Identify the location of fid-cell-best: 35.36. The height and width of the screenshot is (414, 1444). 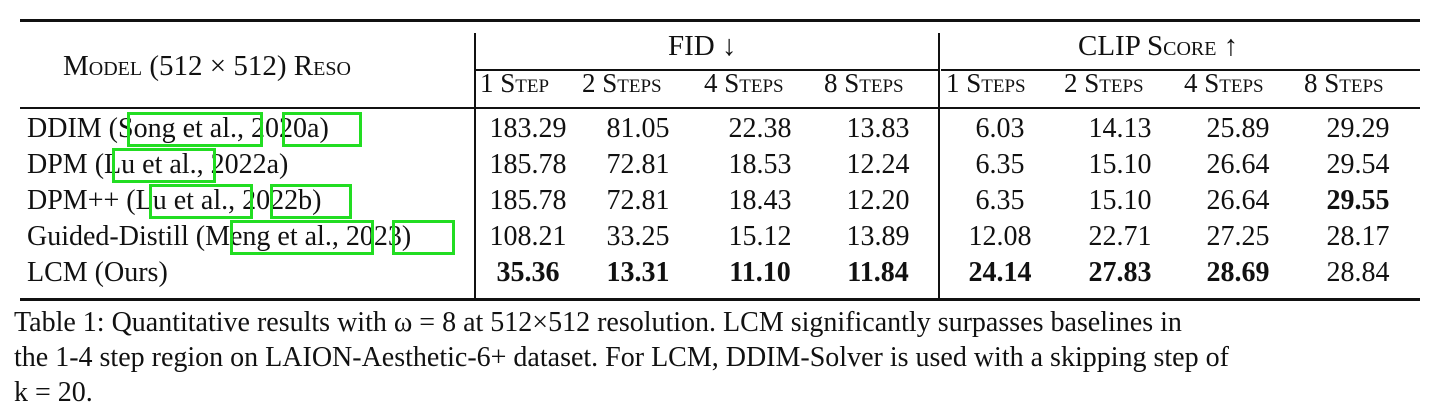
(528, 272).